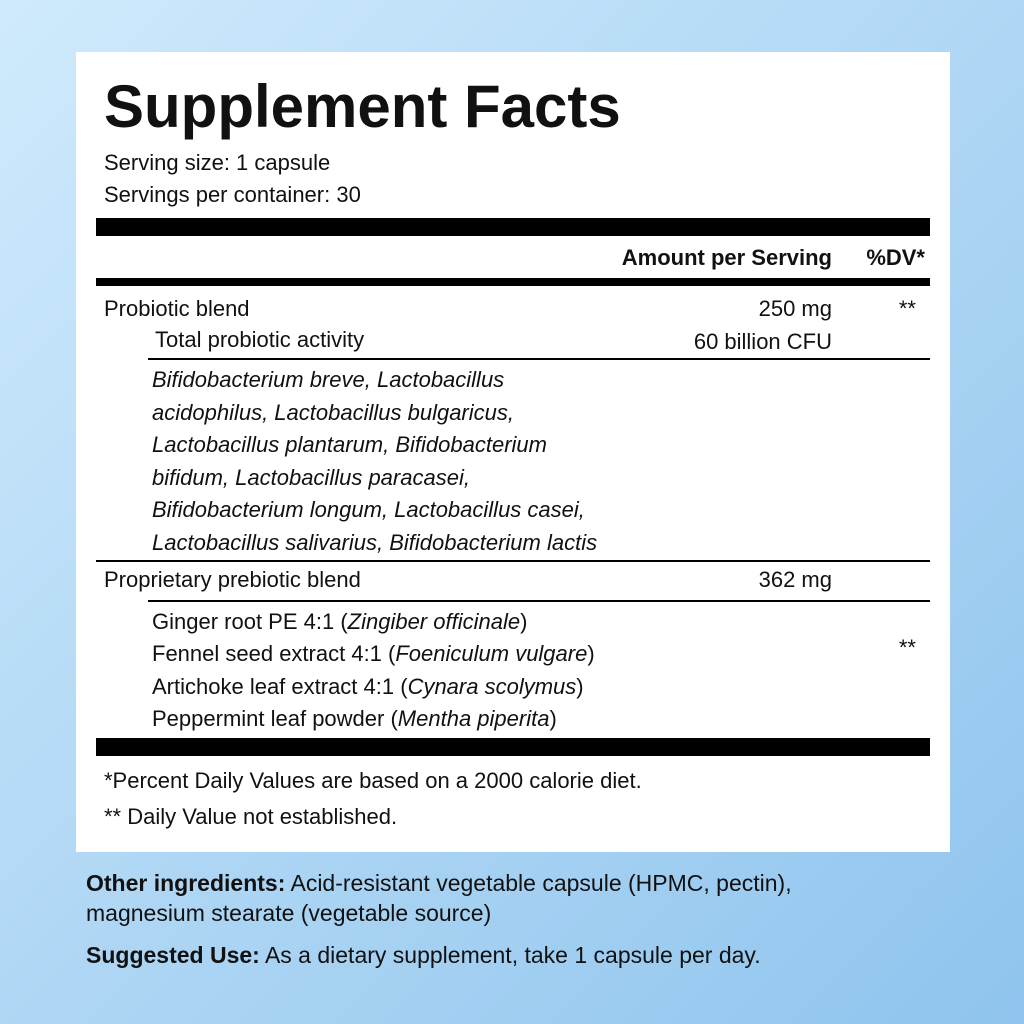 This screenshot has width=1024, height=1024. Describe the element at coordinates (177, 308) in the screenshot. I see `probiotic-name: Probiotic blend` at that location.